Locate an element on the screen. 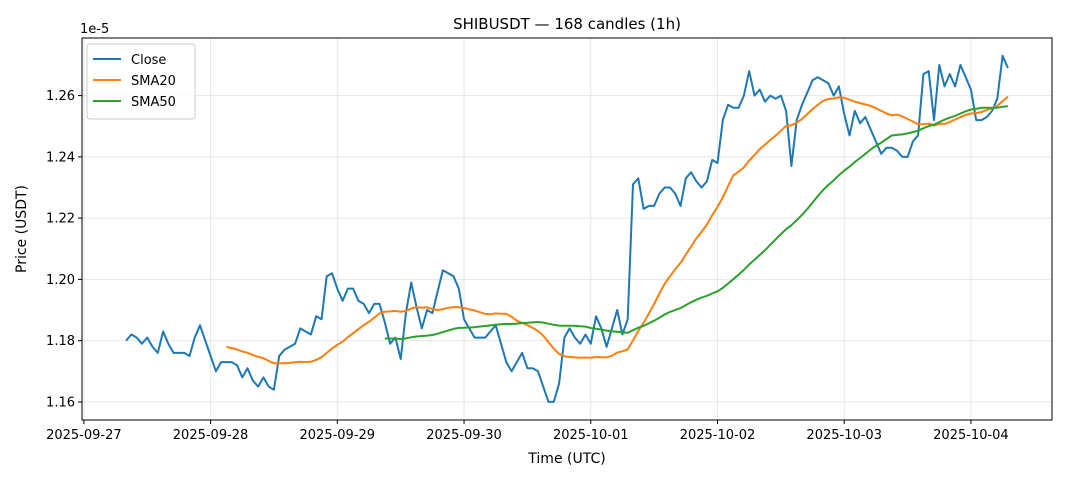  legend-label-sma50: SMA50 is located at coordinates (153, 102).